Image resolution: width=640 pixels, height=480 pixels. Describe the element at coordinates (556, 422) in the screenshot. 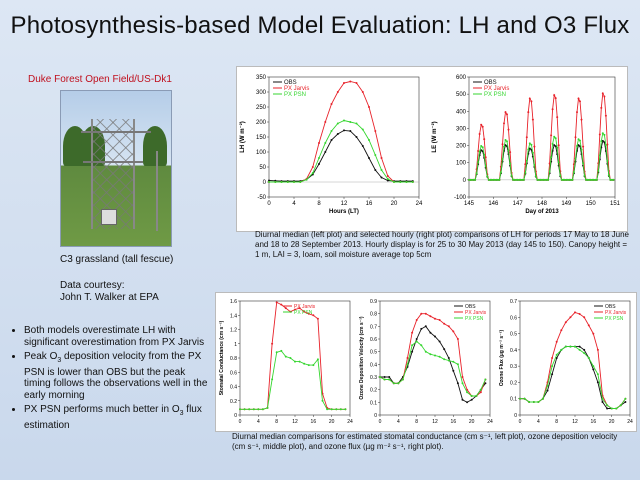

I see `x-tick-label: 8` at that location.